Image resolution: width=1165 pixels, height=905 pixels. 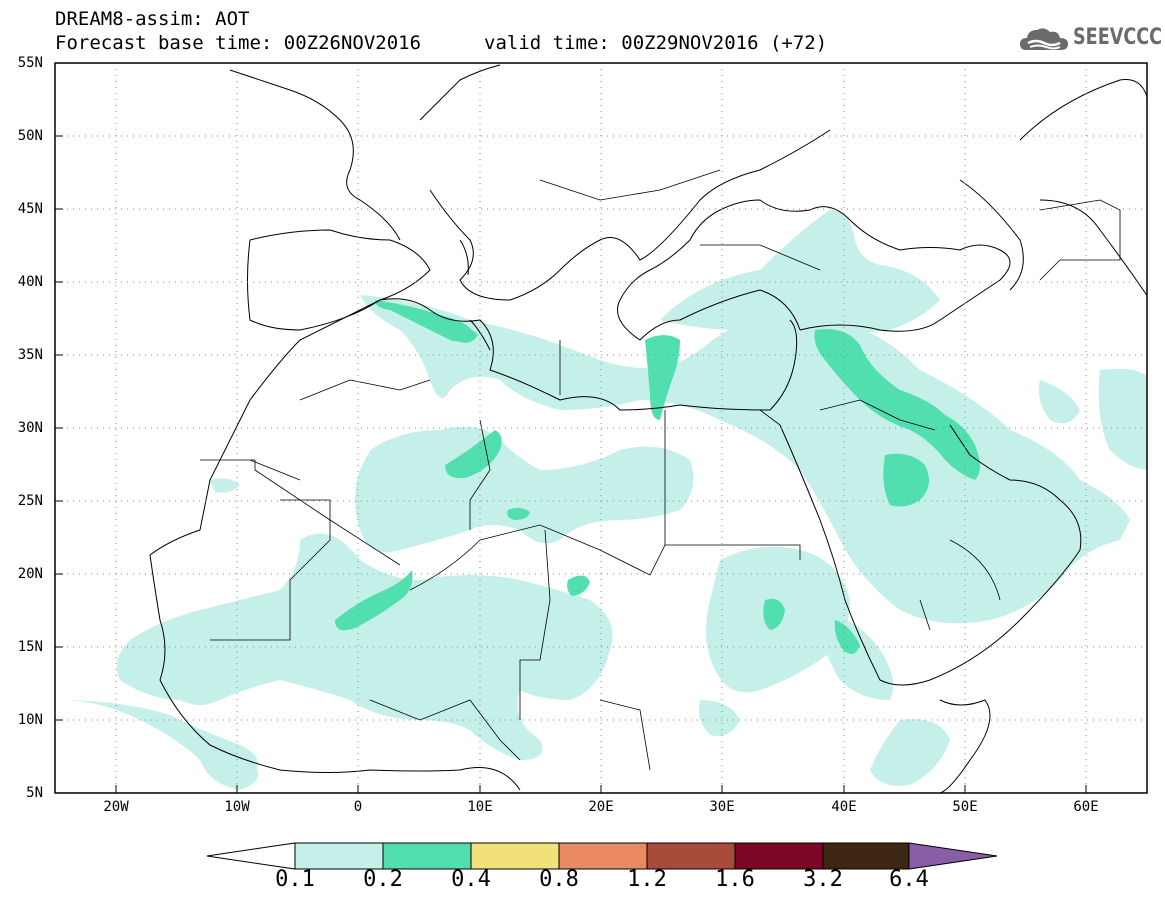 What do you see at coordinates (1044, 39) in the screenshot?
I see `cloud-icon` at bounding box center [1044, 39].